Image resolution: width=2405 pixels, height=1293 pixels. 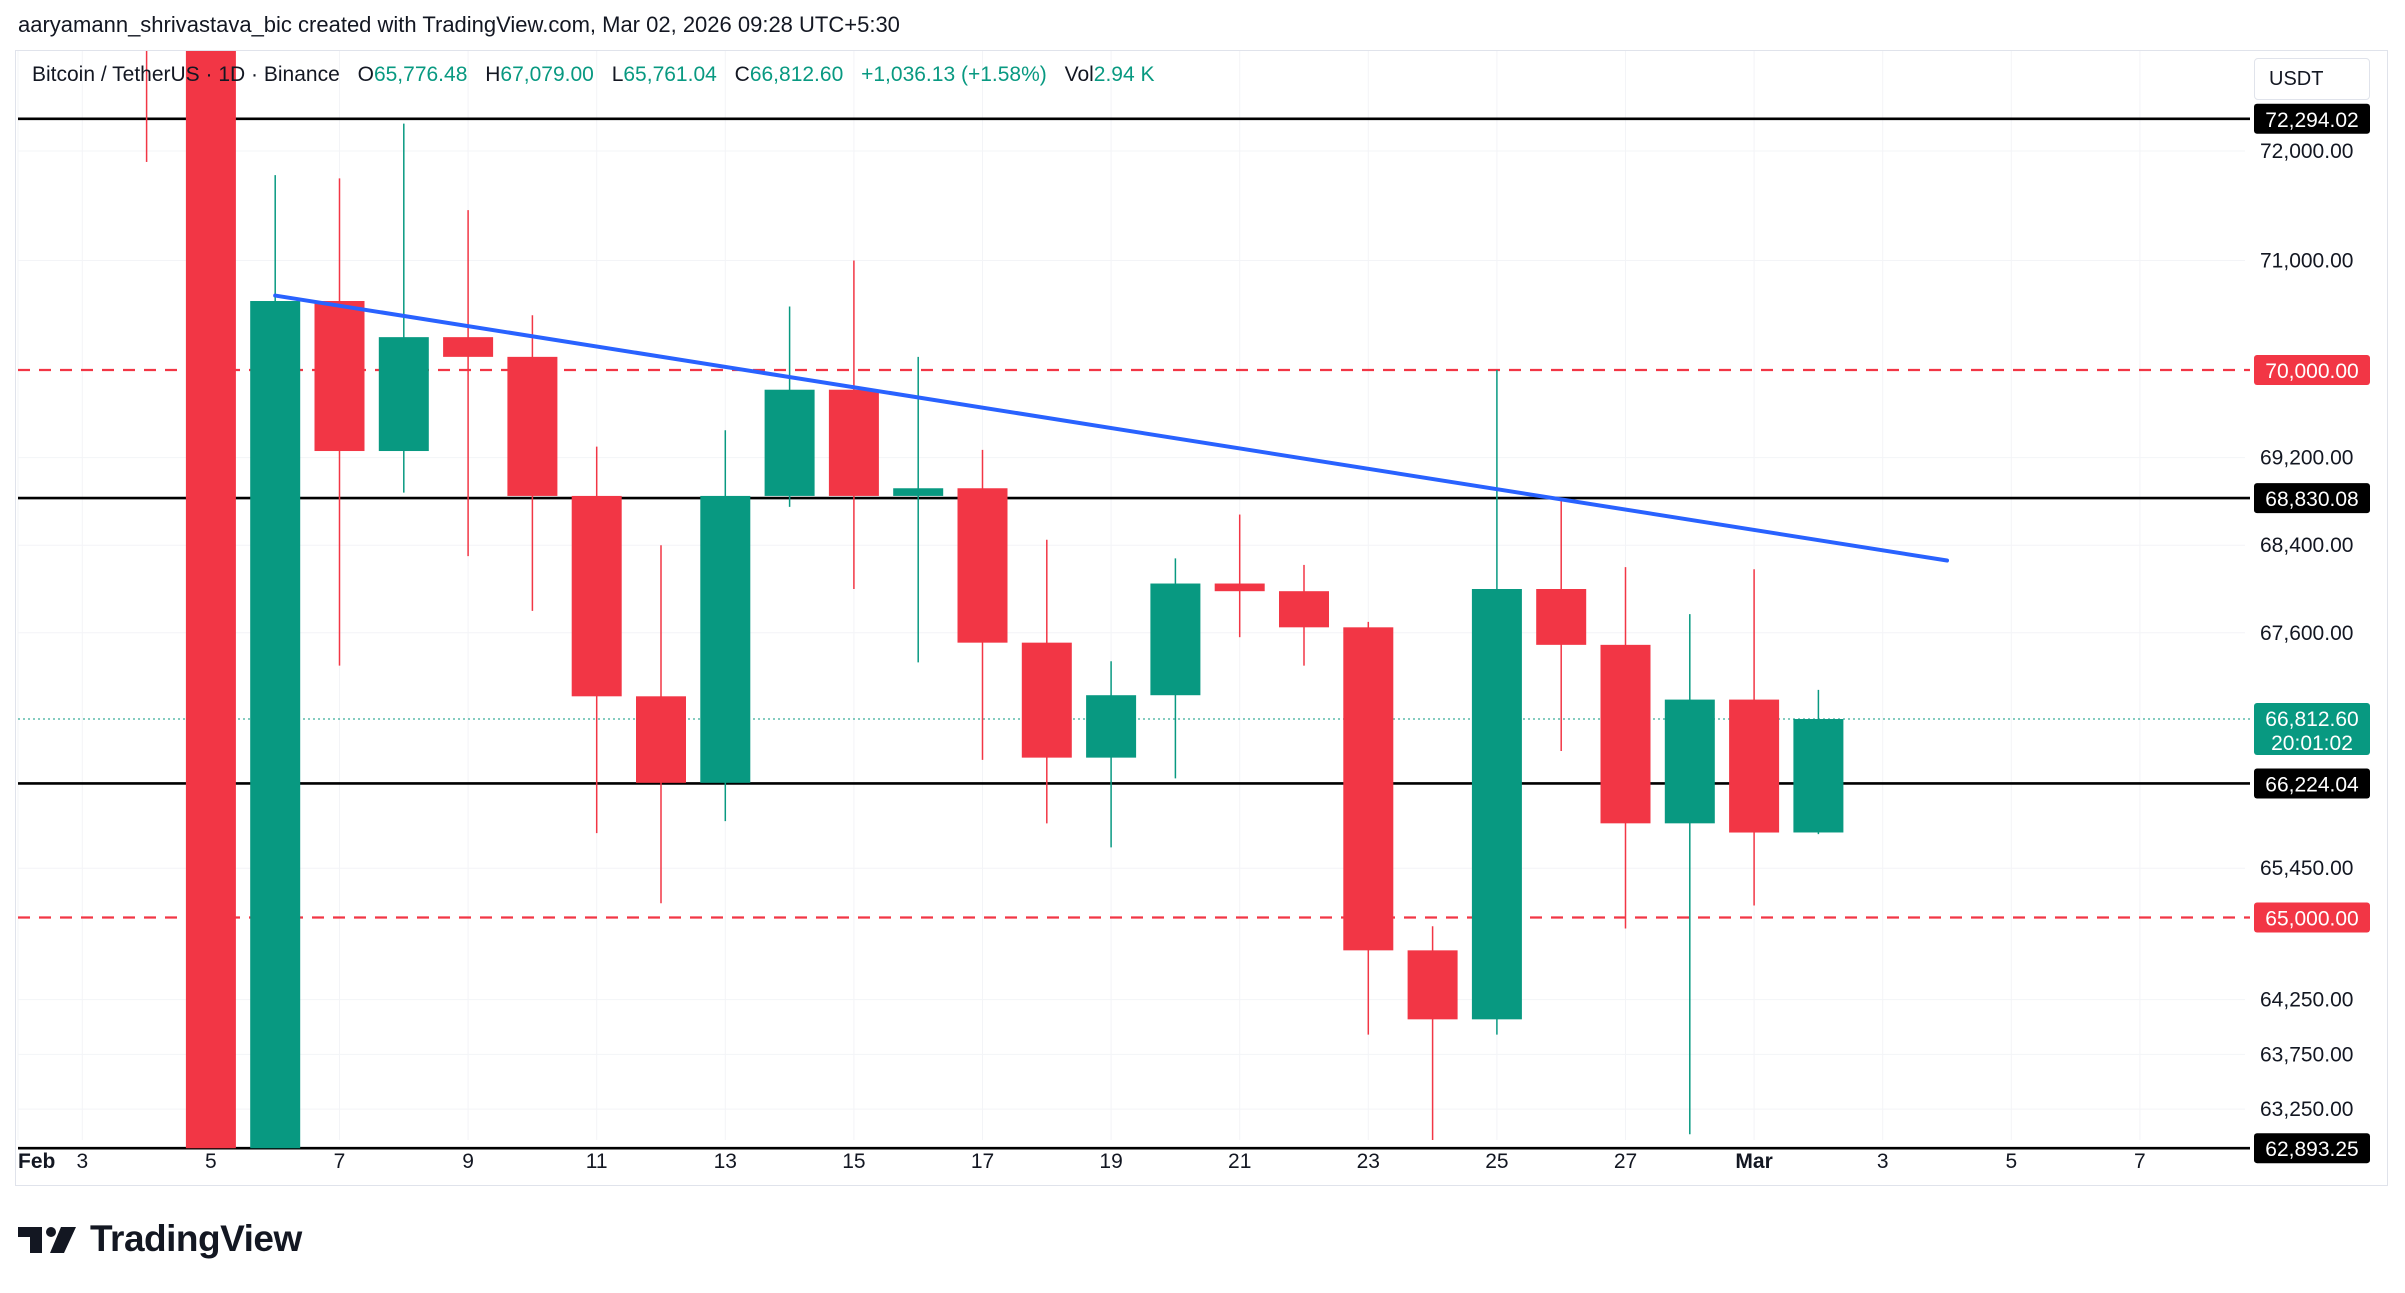 What do you see at coordinates (186, 74) in the screenshot?
I see `legend-symbol: Bitcoin / TetherUS · 1D · Binance` at bounding box center [186, 74].